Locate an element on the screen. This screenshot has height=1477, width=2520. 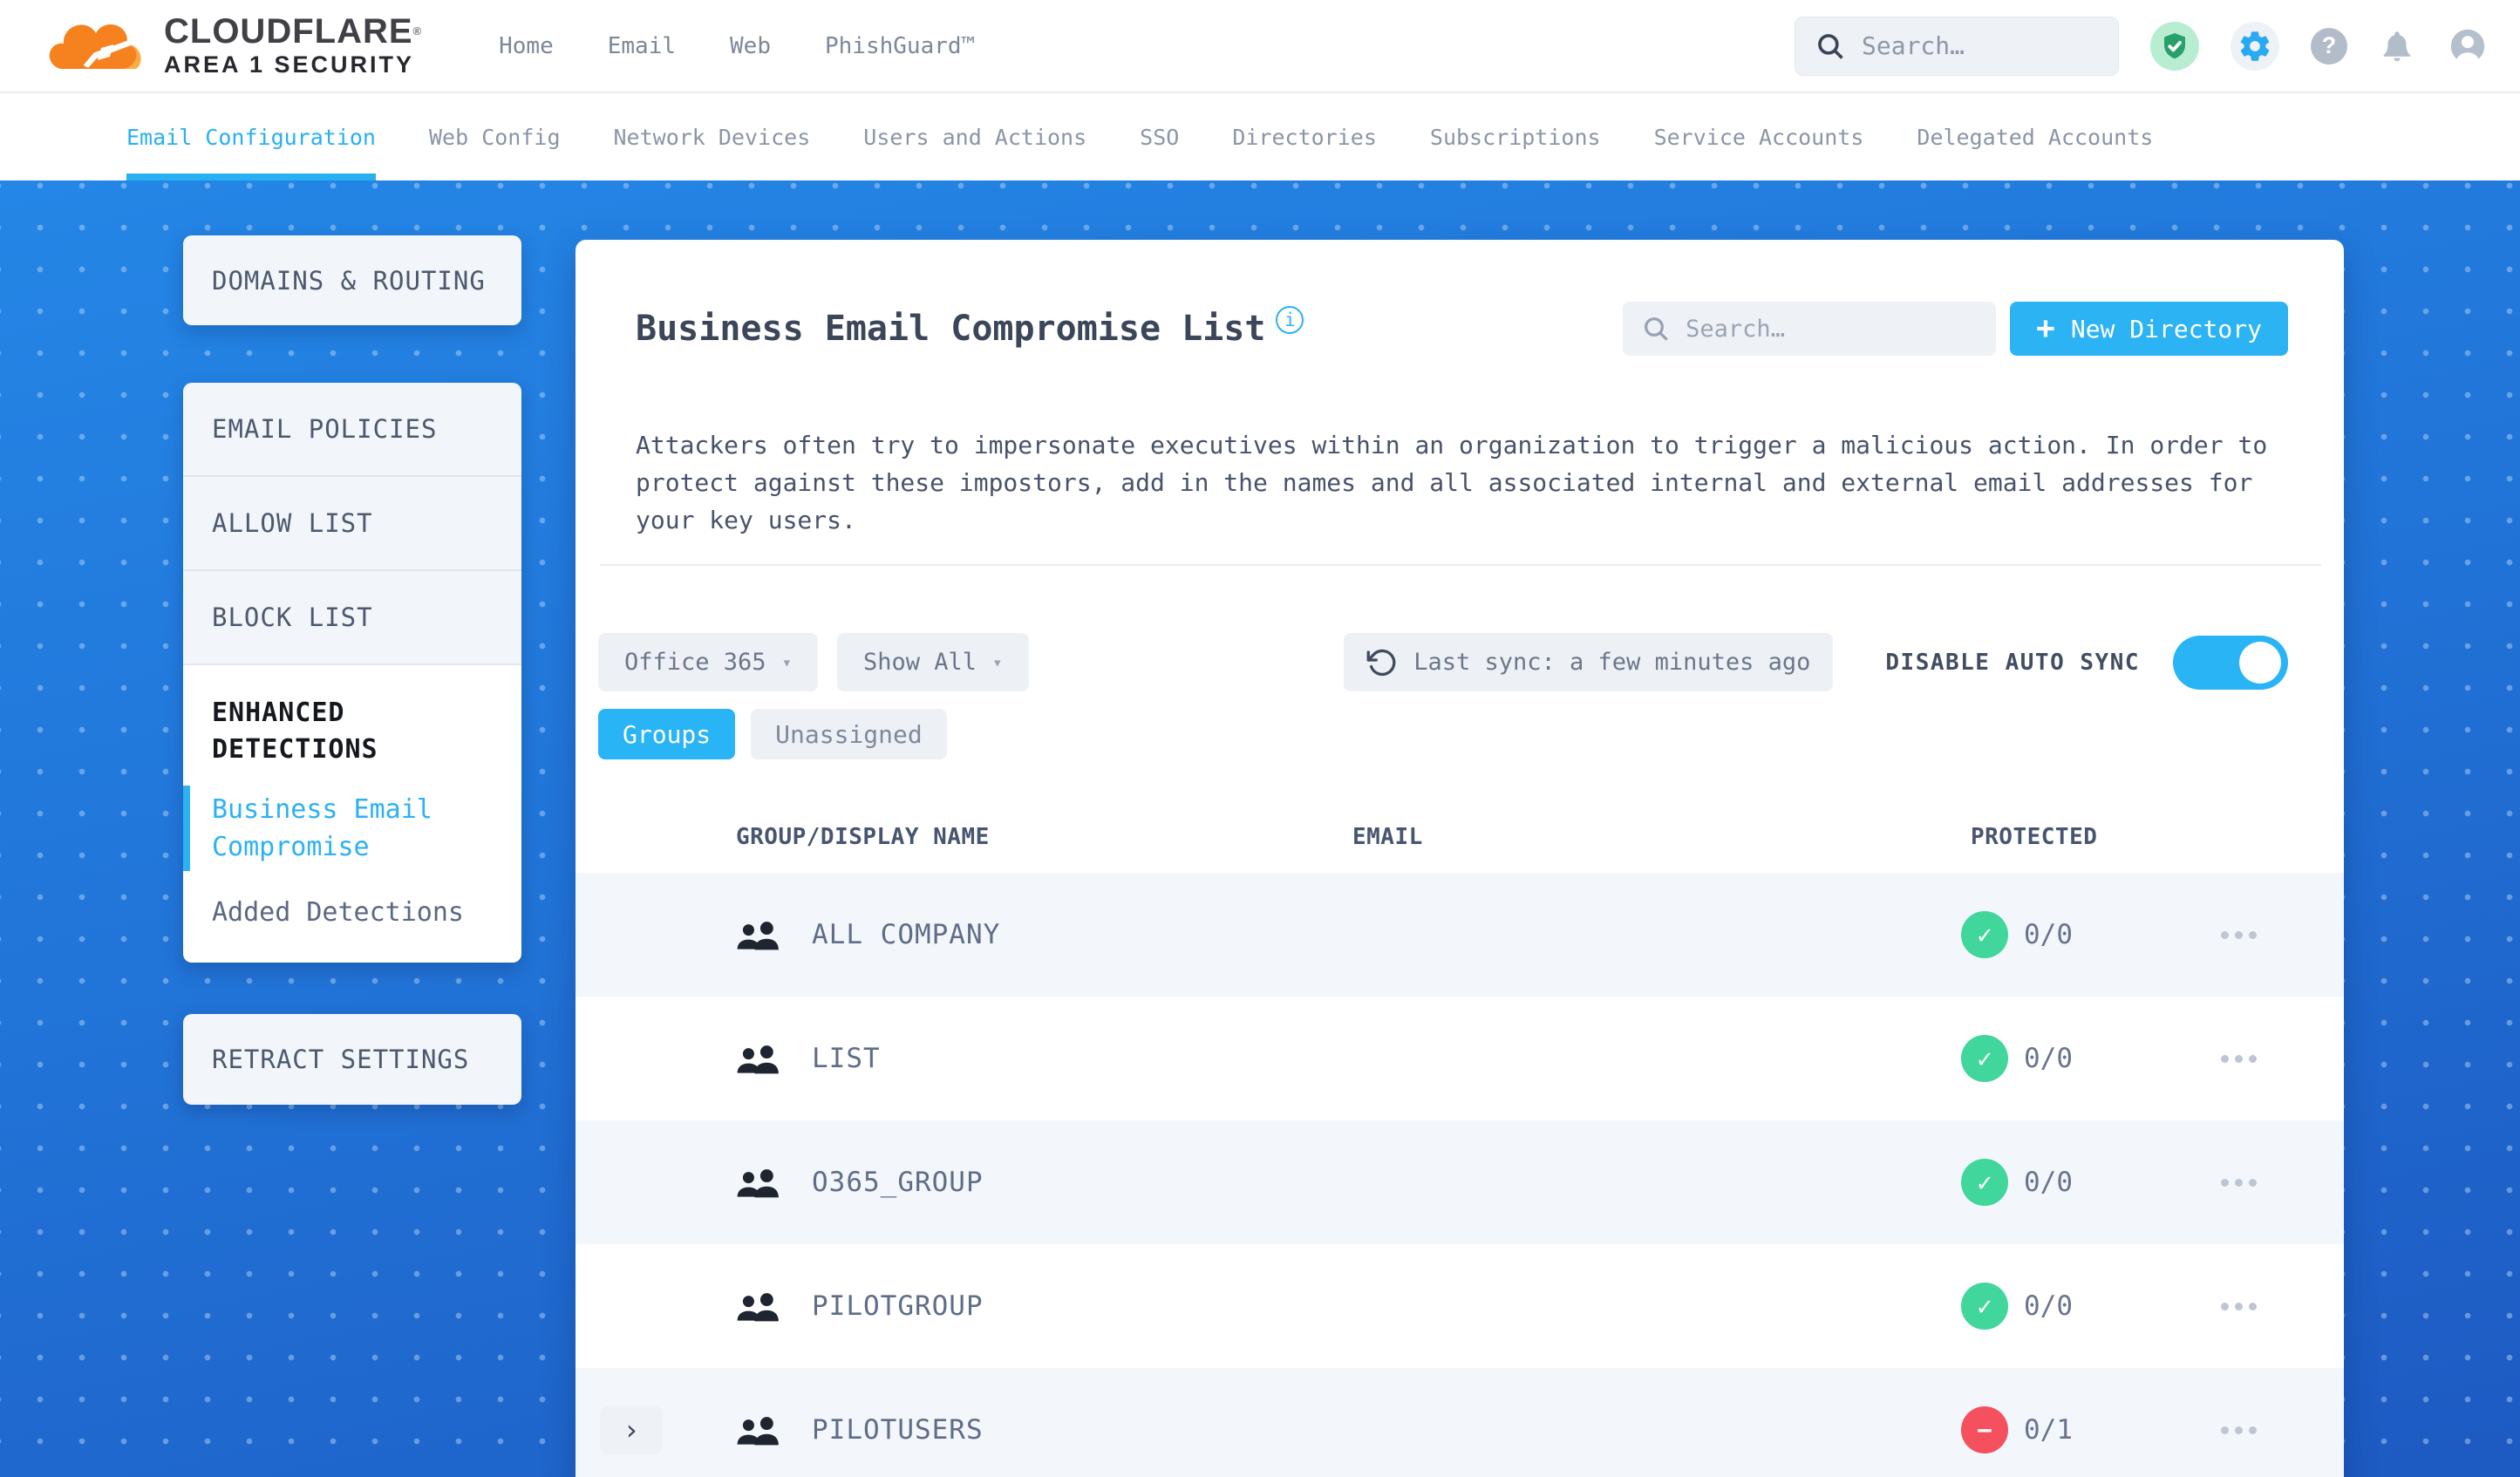
tab-sso: SSO is located at coordinates (1160, 137).